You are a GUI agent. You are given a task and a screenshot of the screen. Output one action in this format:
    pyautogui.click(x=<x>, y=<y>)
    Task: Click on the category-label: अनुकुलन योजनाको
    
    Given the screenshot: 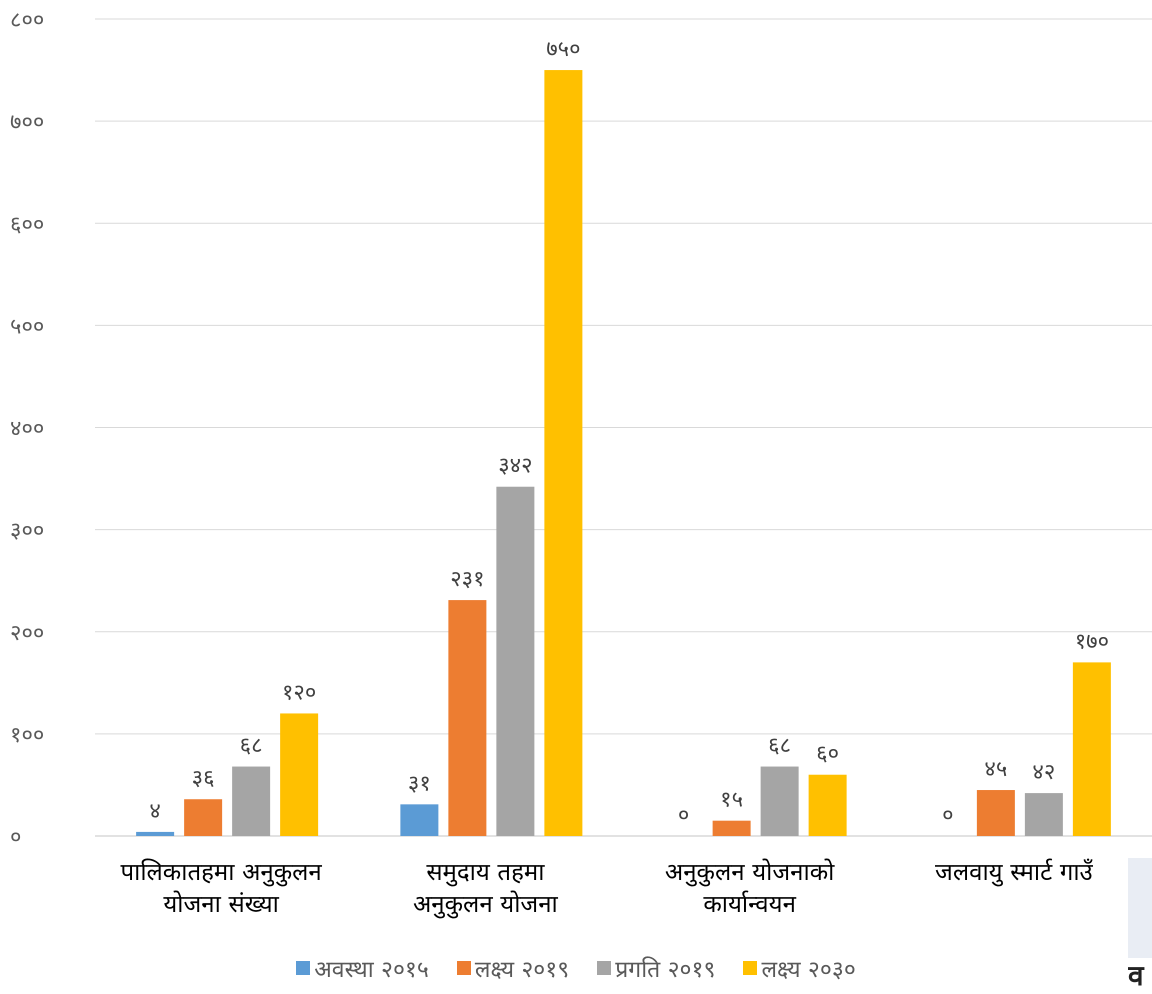 What is the action you would take?
    pyautogui.click(x=750, y=872)
    